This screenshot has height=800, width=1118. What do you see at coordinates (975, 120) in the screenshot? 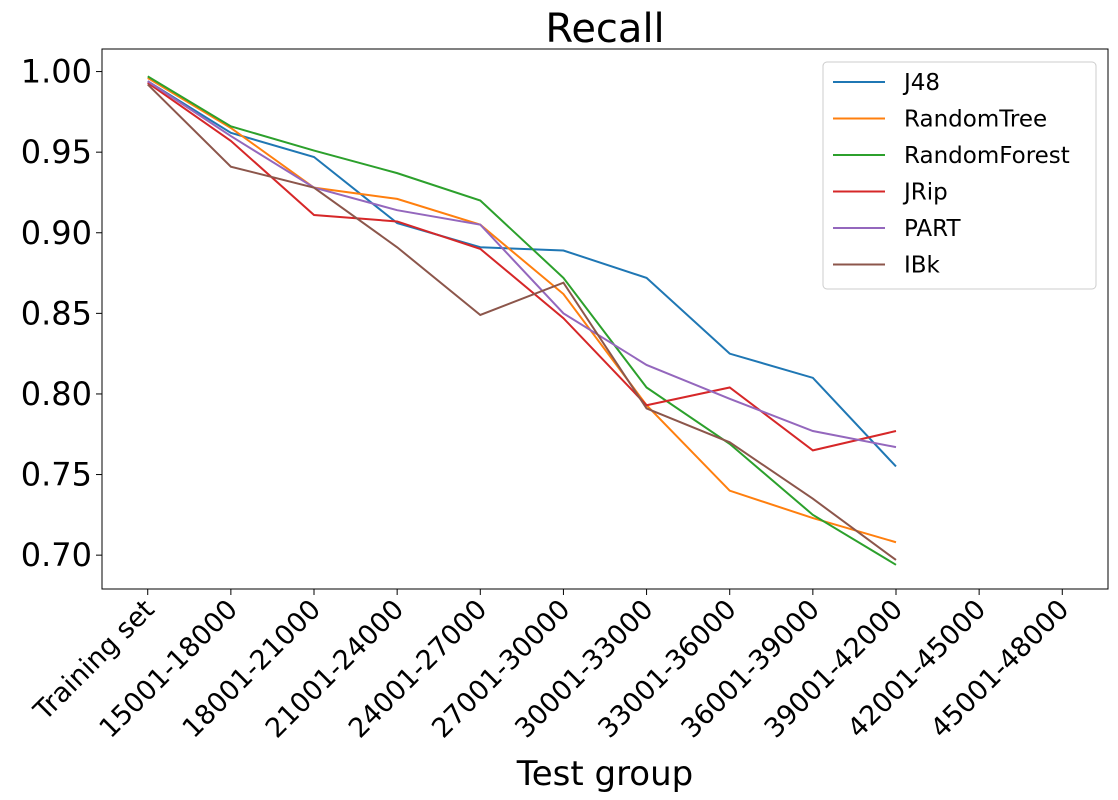
I see `legend-label: RandomTree` at bounding box center [975, 120].